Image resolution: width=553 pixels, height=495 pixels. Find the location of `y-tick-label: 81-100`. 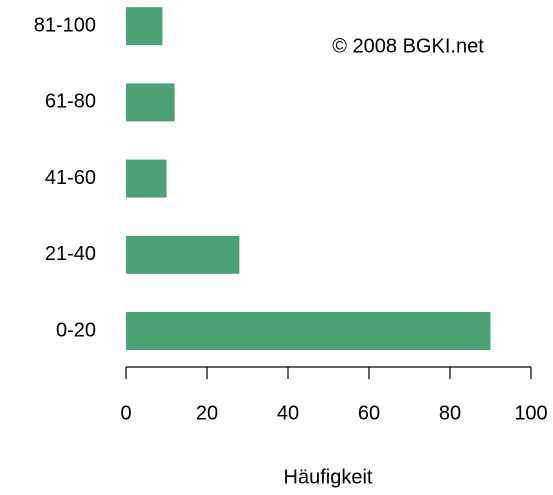

y-tick-label: 81-100 is located at coordinates (65, 25).